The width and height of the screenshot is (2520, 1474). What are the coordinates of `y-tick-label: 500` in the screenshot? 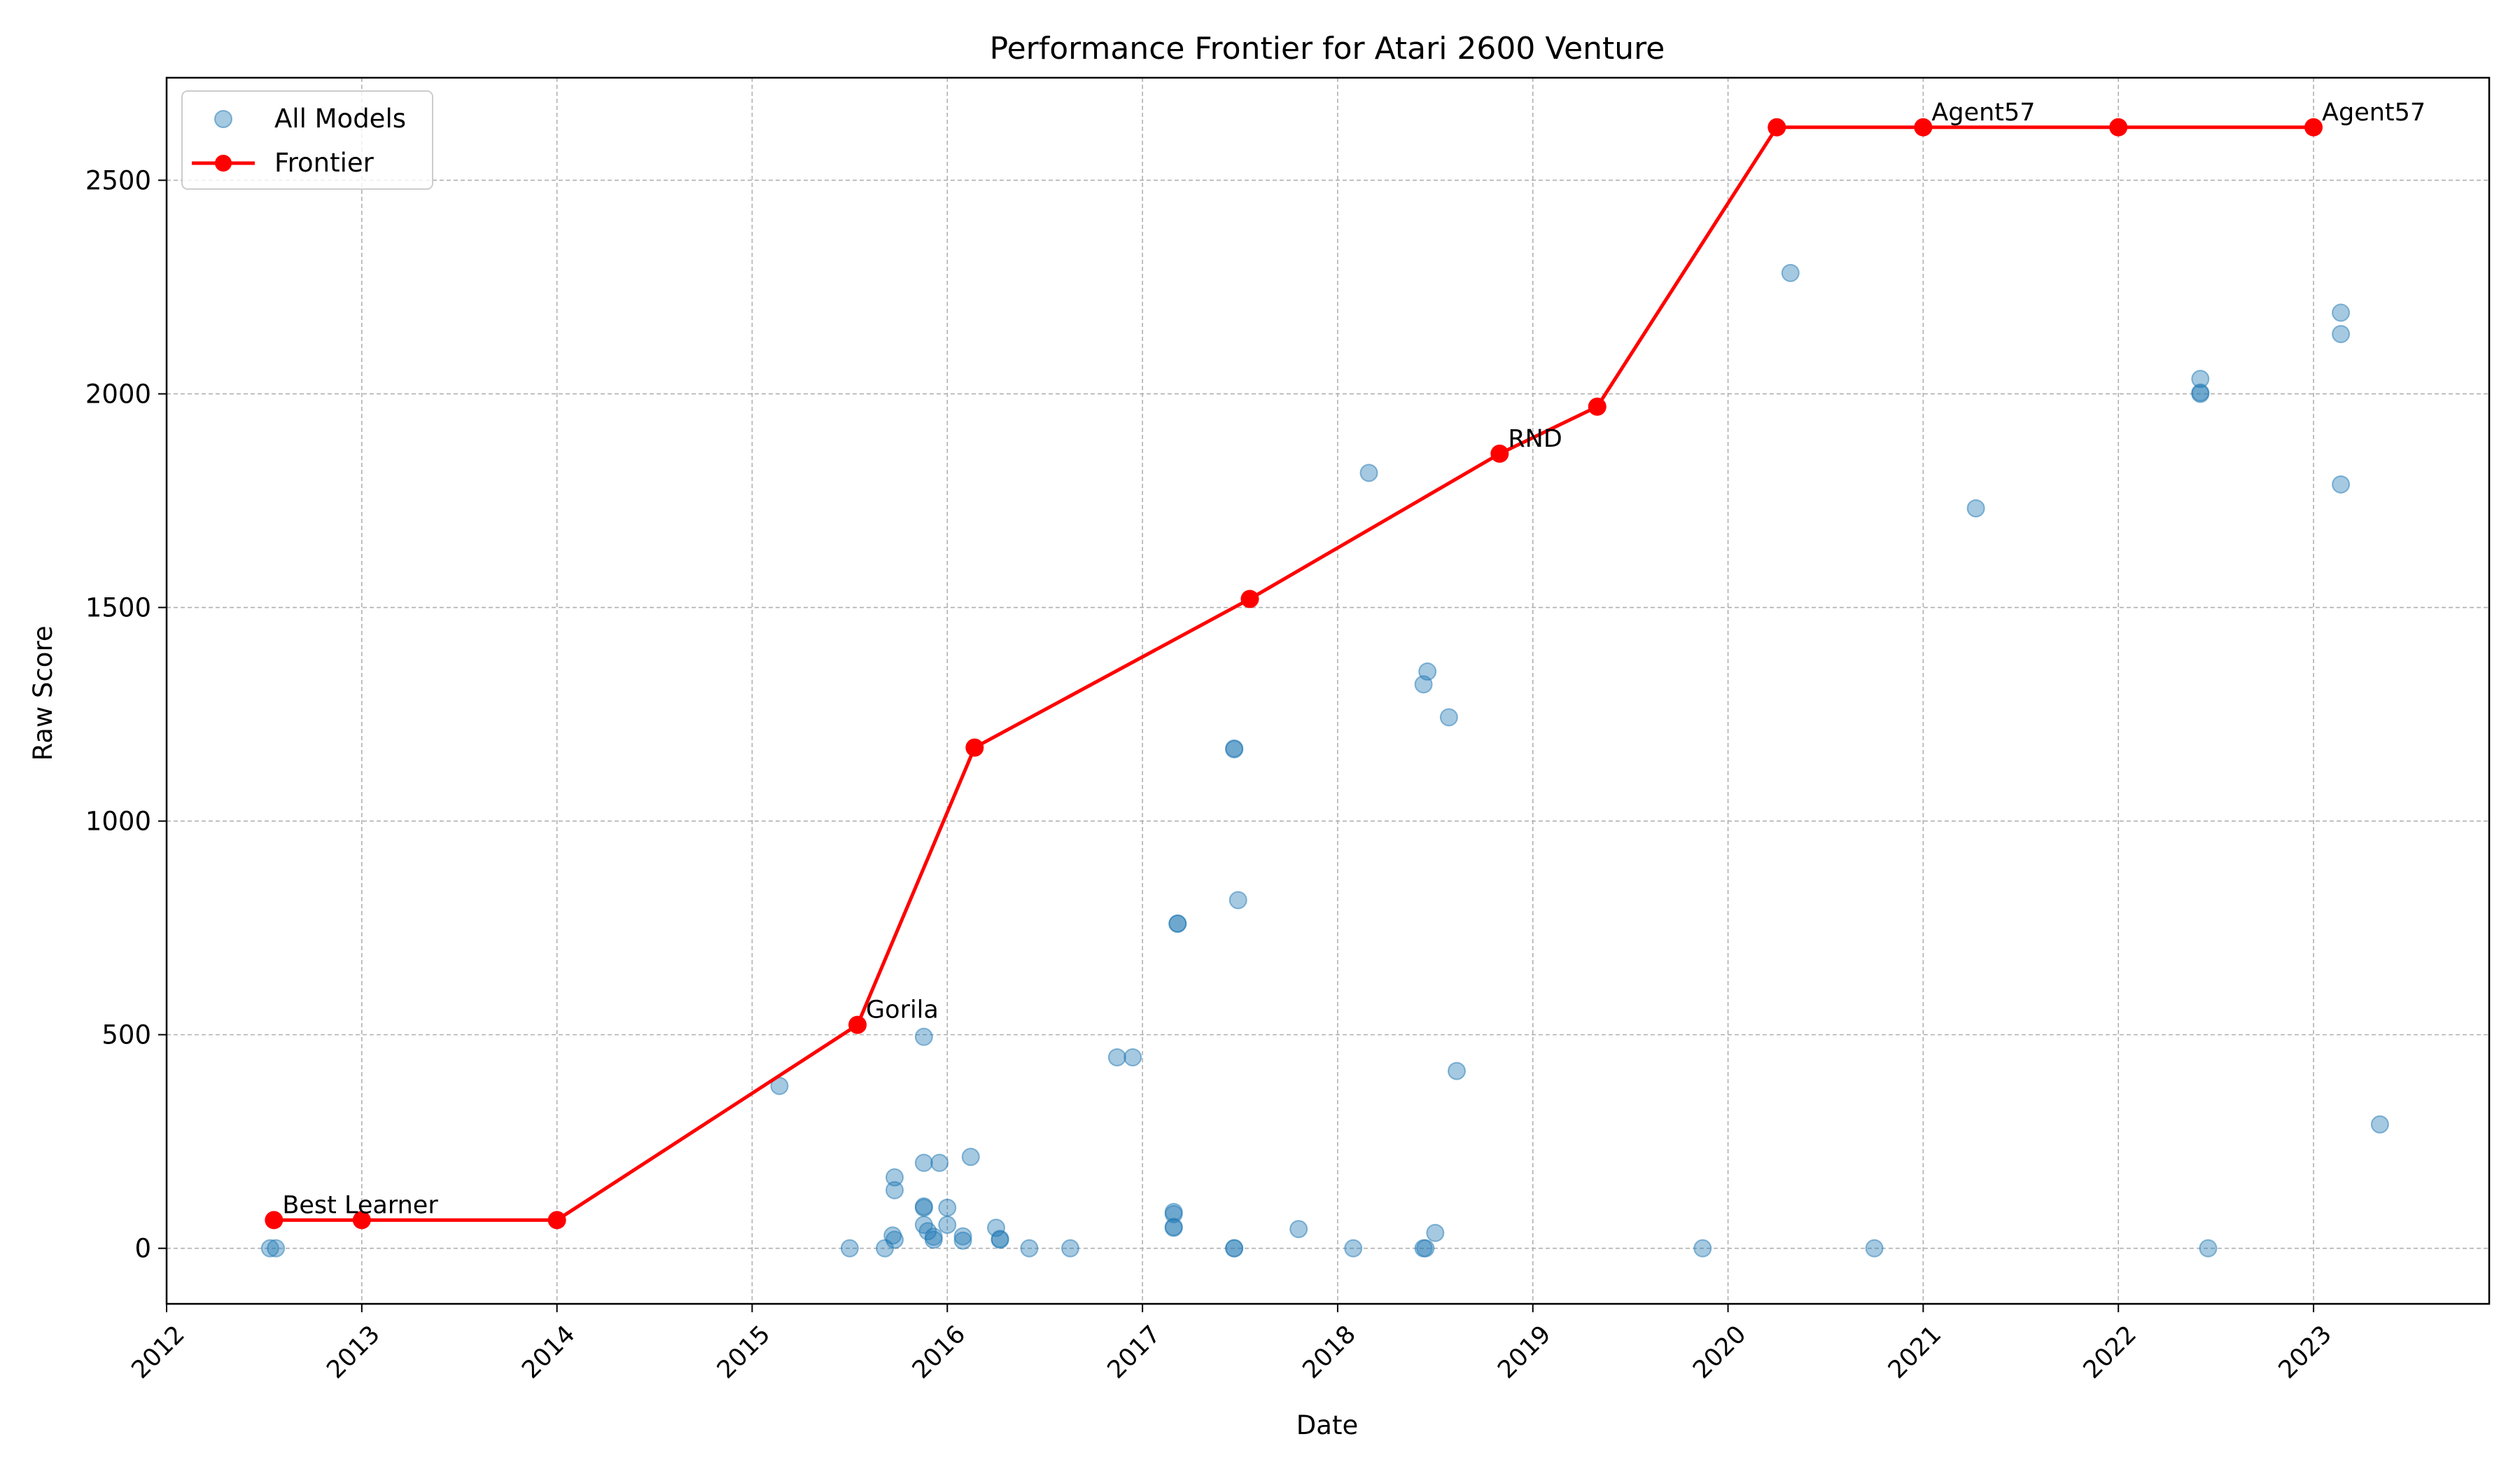 It's located at (126, 1035).